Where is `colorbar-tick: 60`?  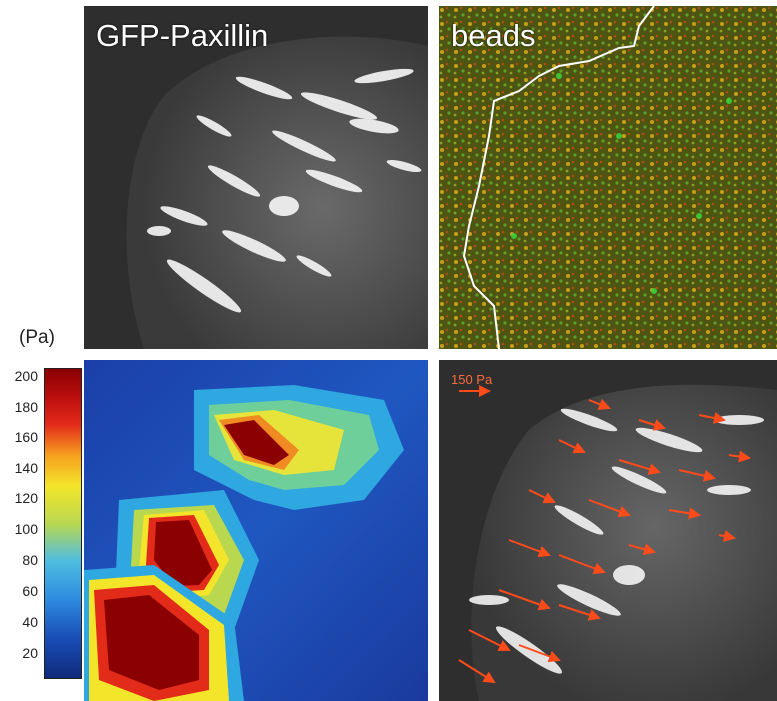 colorbar-tick: 60 is located at coordinates (30, 591).